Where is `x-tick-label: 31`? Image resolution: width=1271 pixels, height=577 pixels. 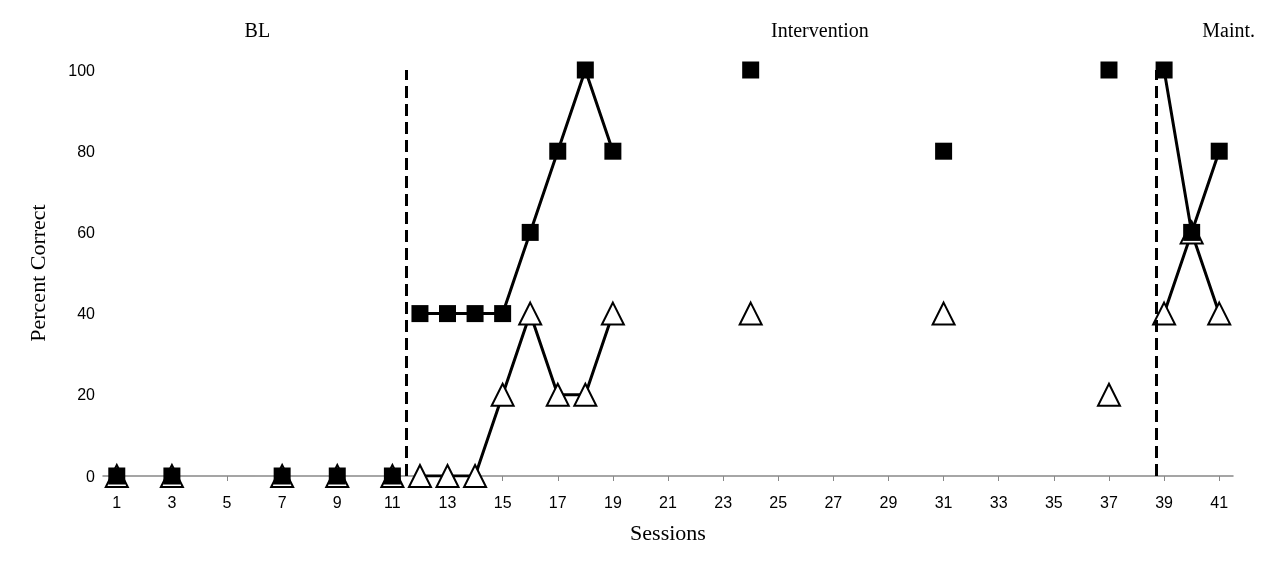 x-tick-label: 31 is located at coordinates (943, 502).